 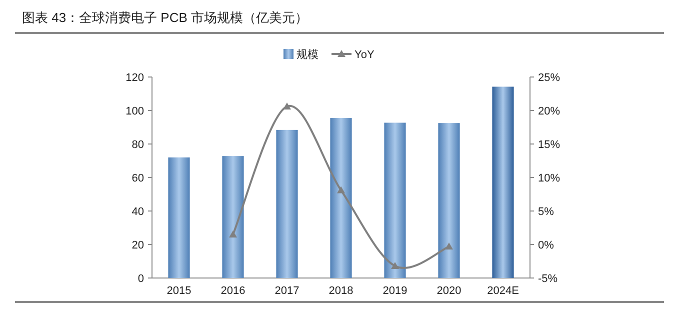 What do you see at coordinates (135, 112) in the screenshot?
I see `y-tick-label: 100` at bounding box center [135, 112].